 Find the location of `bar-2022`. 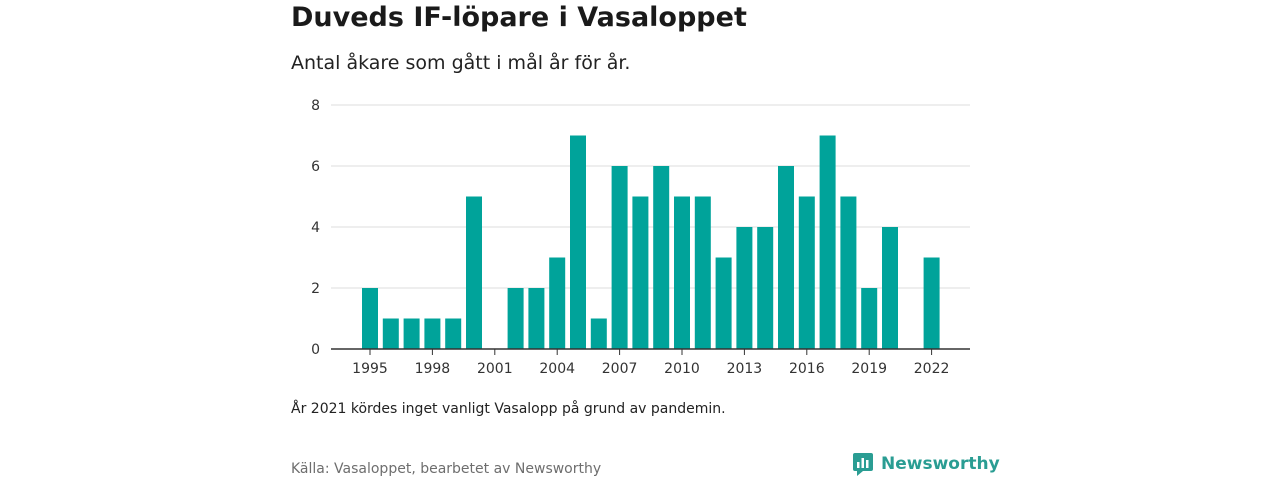

bar-2022 is located at coordinates (931, 303).